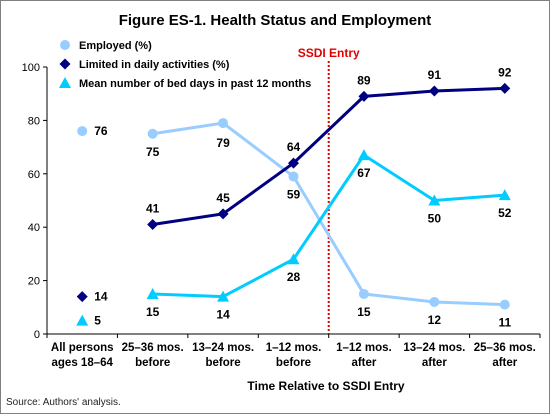  Describe the element at coordinates (294, 277) in the screenshot. I see `data-label: 28` at that location.